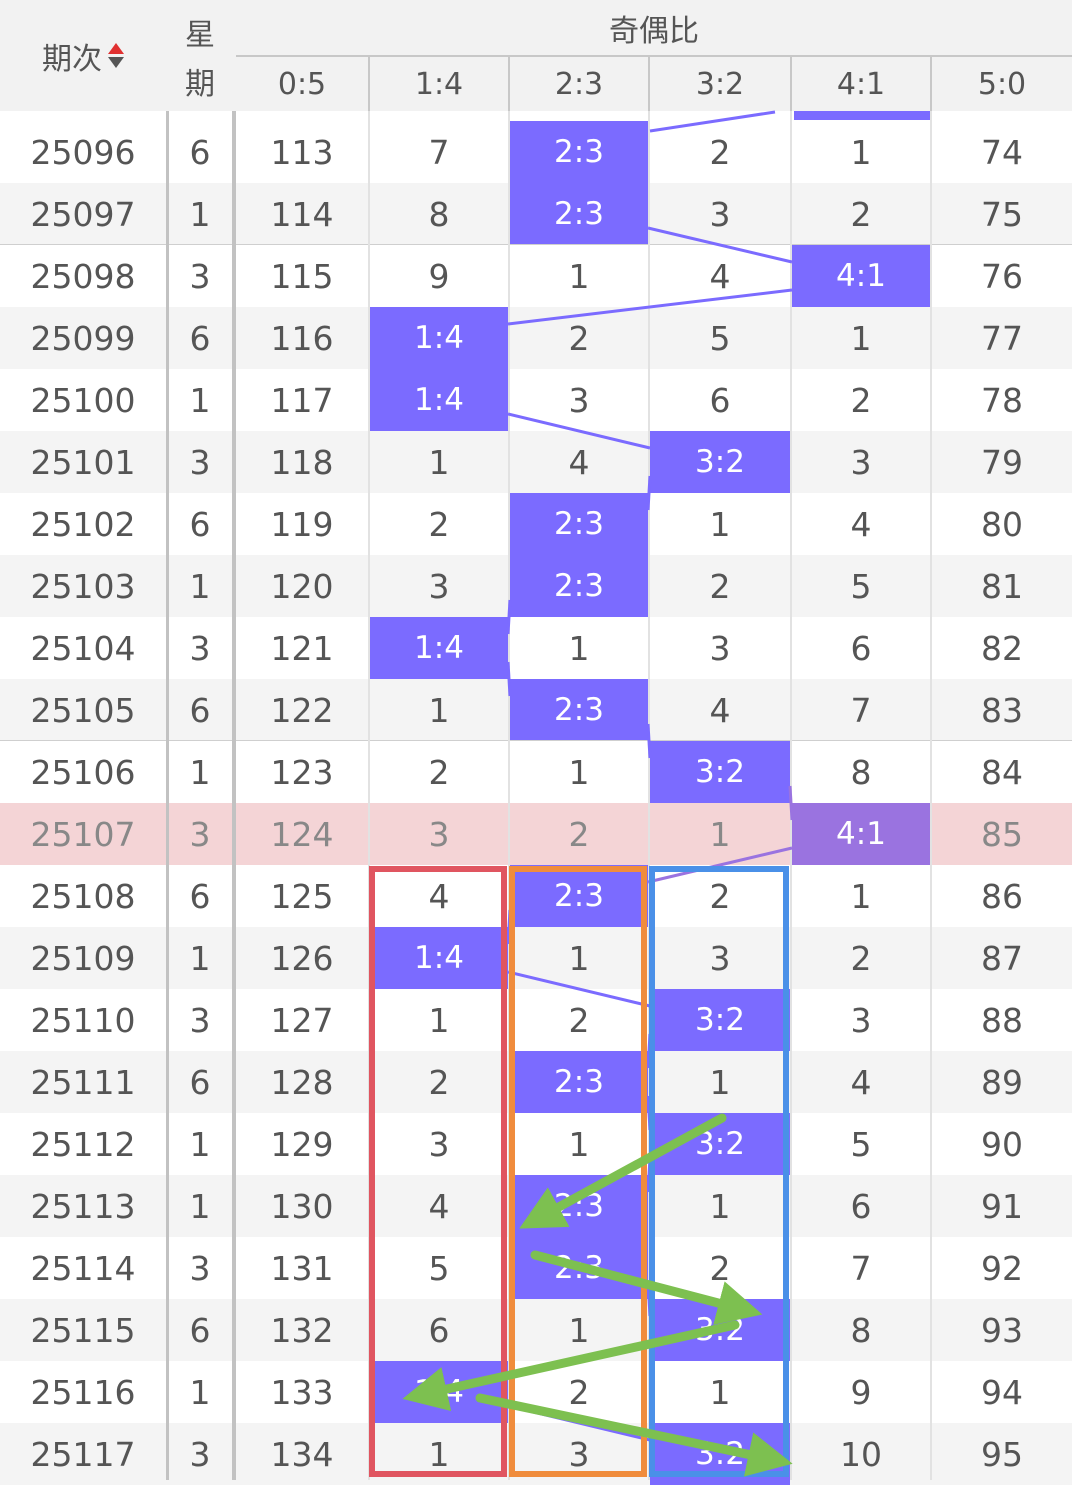 The height and width of the screenshot is (1485, 1072). I want to click on ratio-cell: 74, so click(1002, 152).